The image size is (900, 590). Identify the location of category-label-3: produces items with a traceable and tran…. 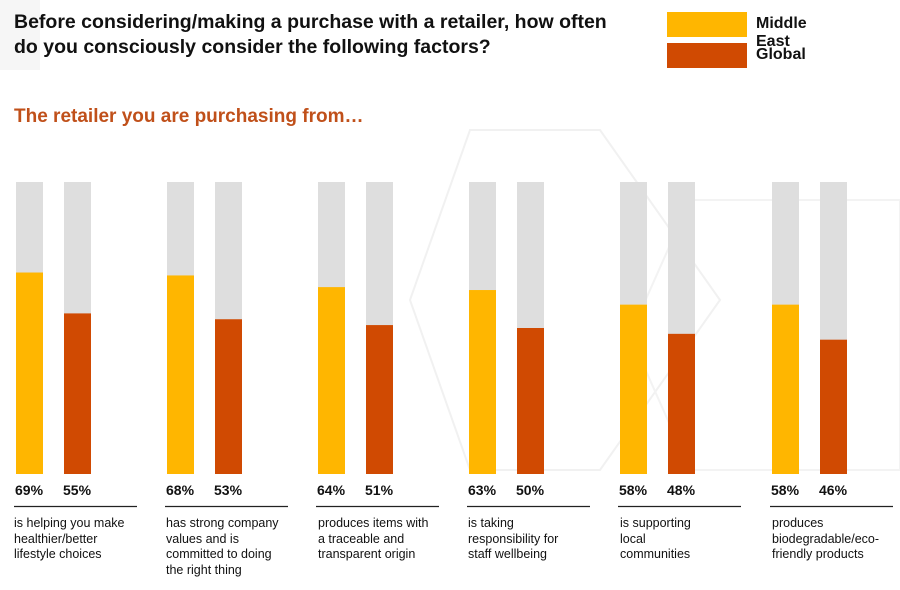
(388, 539).